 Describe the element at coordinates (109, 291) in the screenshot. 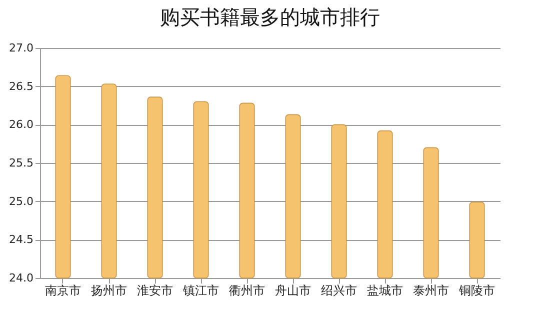

I see `x-tick-label: 扬州市` at that location.